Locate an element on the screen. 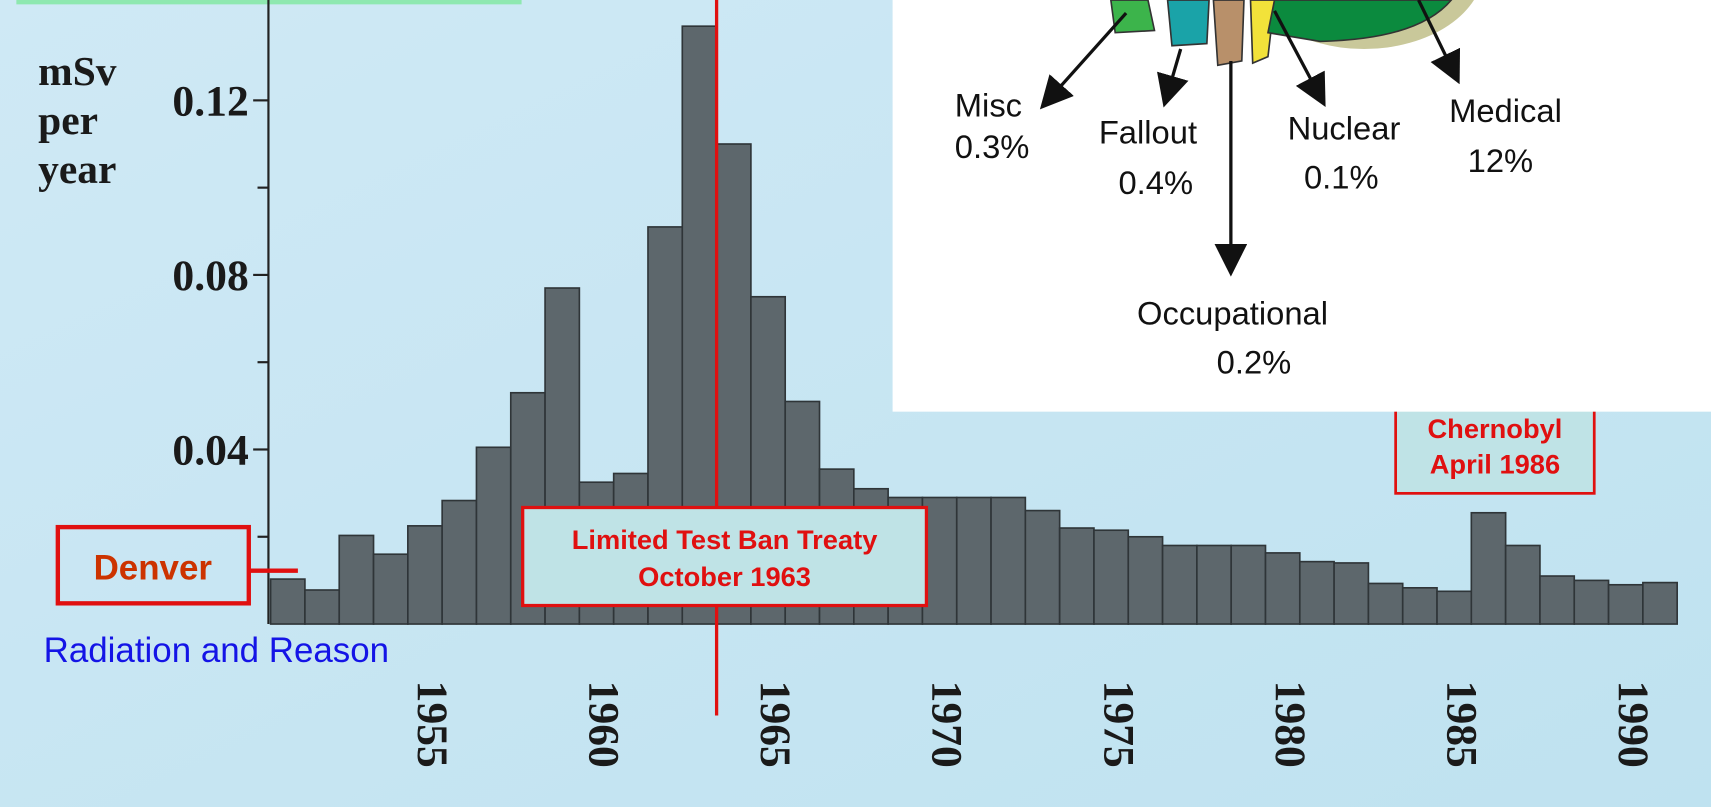  source: Radiation and Reason is located at coordinates (216, 650).